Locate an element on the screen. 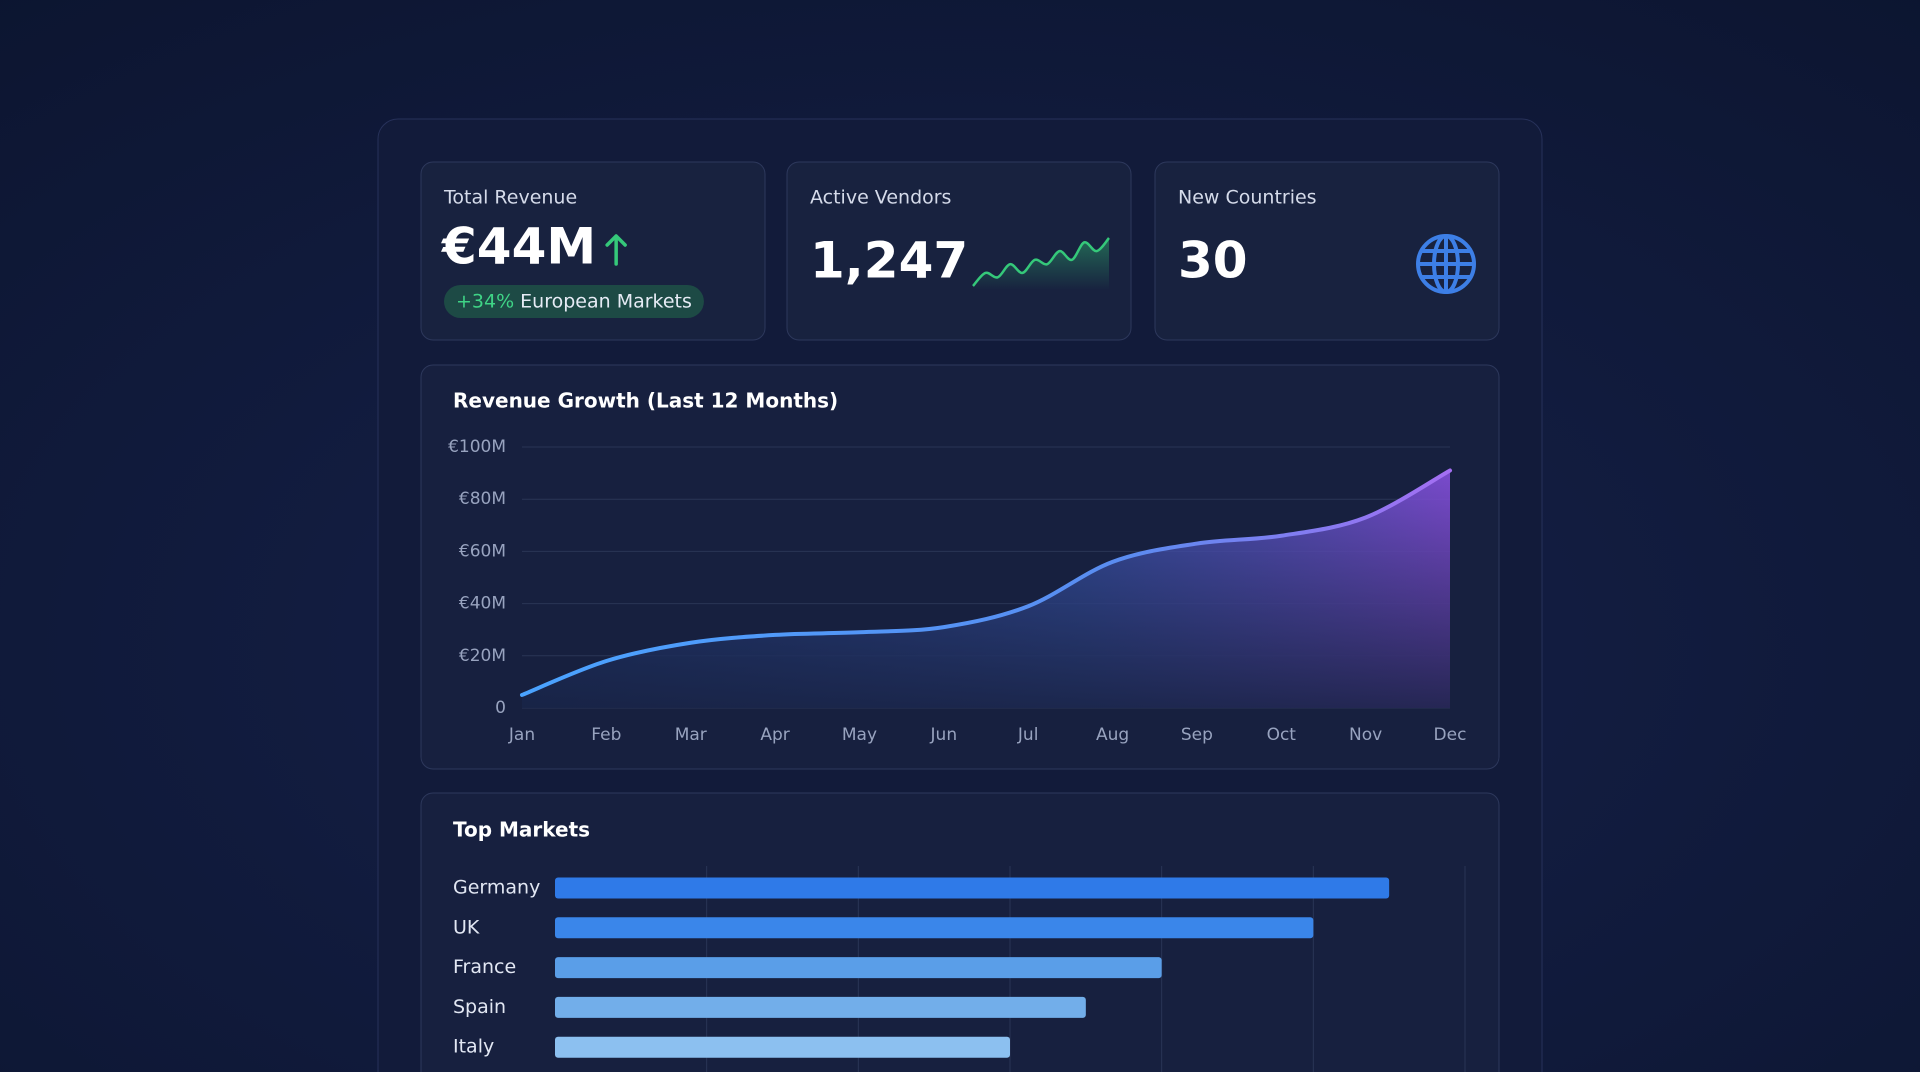 The image size is (1920, 1072). x-tick-label: Apr is located at coordinates (774, 735).